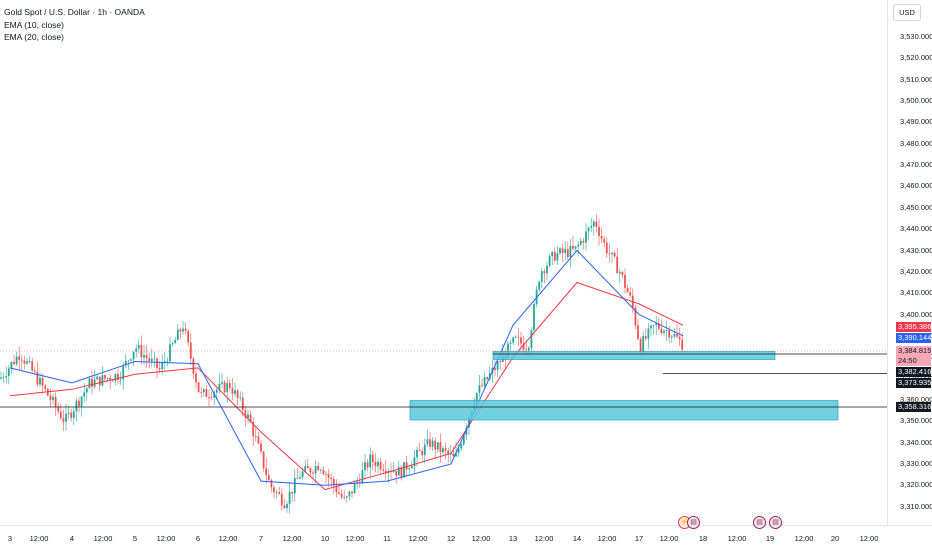  I want to click on price-tick-label: 3,310.000, so click(916, 506).